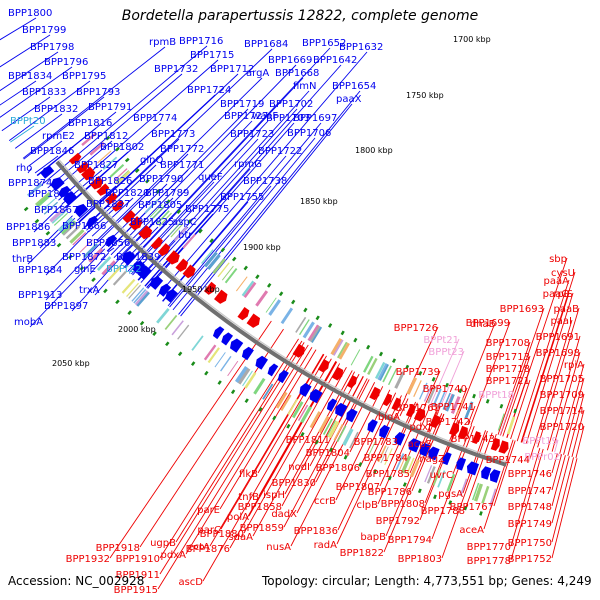 The height and width of the screenshot is (600, 600). What do you see at coordinates (558, 259) in the screenshot?
I see `reverse-gene-label: sbp` at bounding box center [558, 259].